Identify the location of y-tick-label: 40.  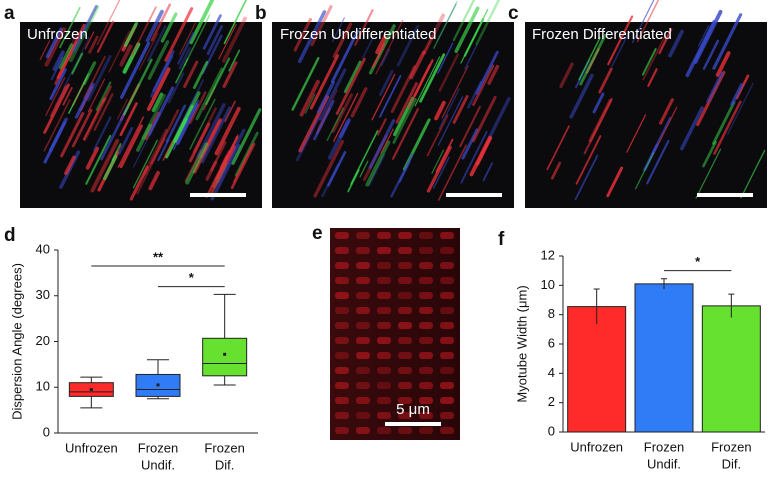
(43, 248).